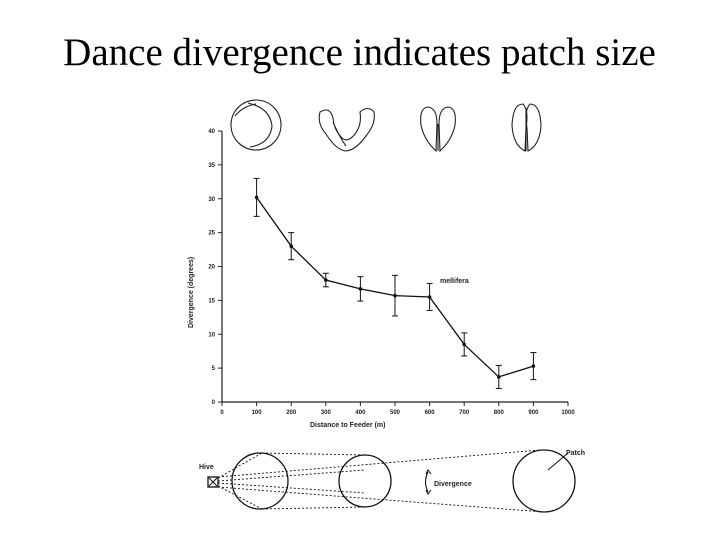 This screenshot has height=539, width=719. What do you see at coordinates (211, 200) in the screenshot?
I see `y-tick-label: 30` at bounding box center [211, 200].